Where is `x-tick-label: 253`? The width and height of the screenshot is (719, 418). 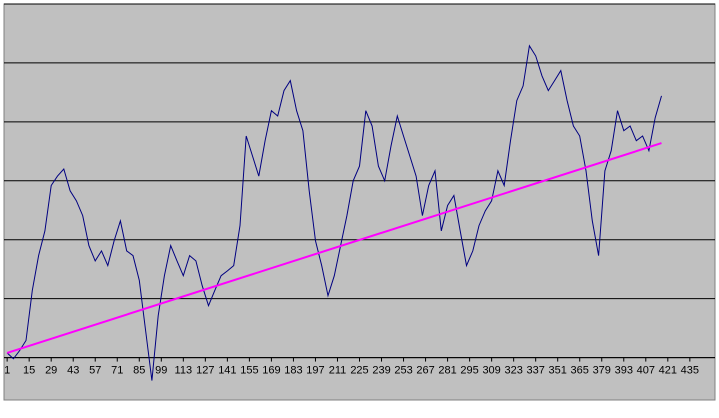
x-tick-label: 253 is located at coordinates (403, 370).